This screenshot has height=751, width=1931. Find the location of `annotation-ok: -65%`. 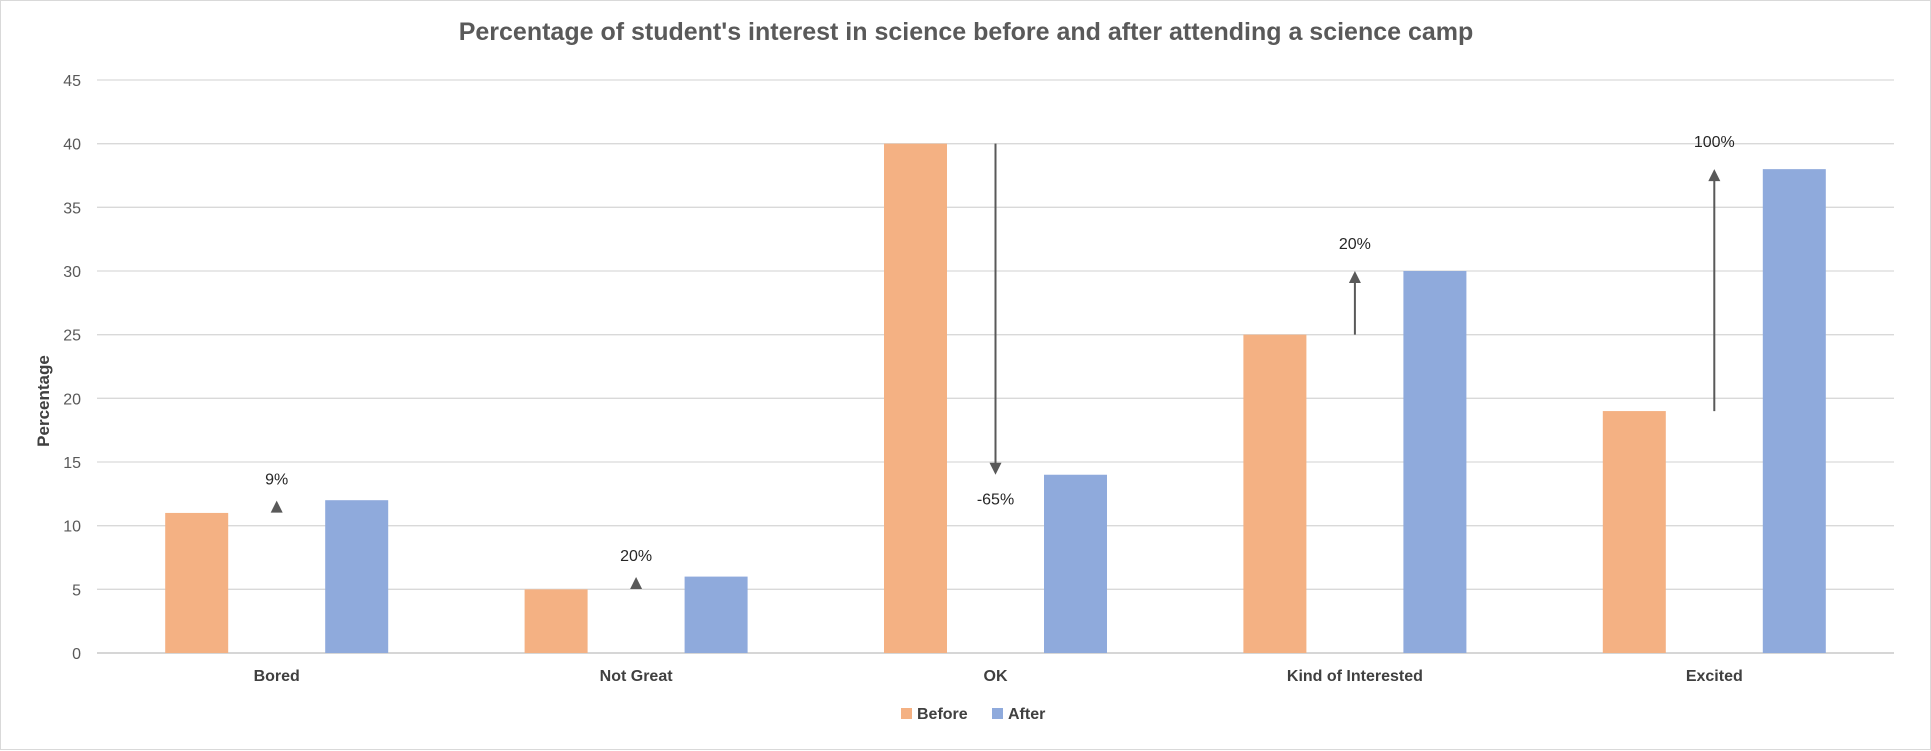

annotation-ok: -65% is located at coordinates (995, 326).